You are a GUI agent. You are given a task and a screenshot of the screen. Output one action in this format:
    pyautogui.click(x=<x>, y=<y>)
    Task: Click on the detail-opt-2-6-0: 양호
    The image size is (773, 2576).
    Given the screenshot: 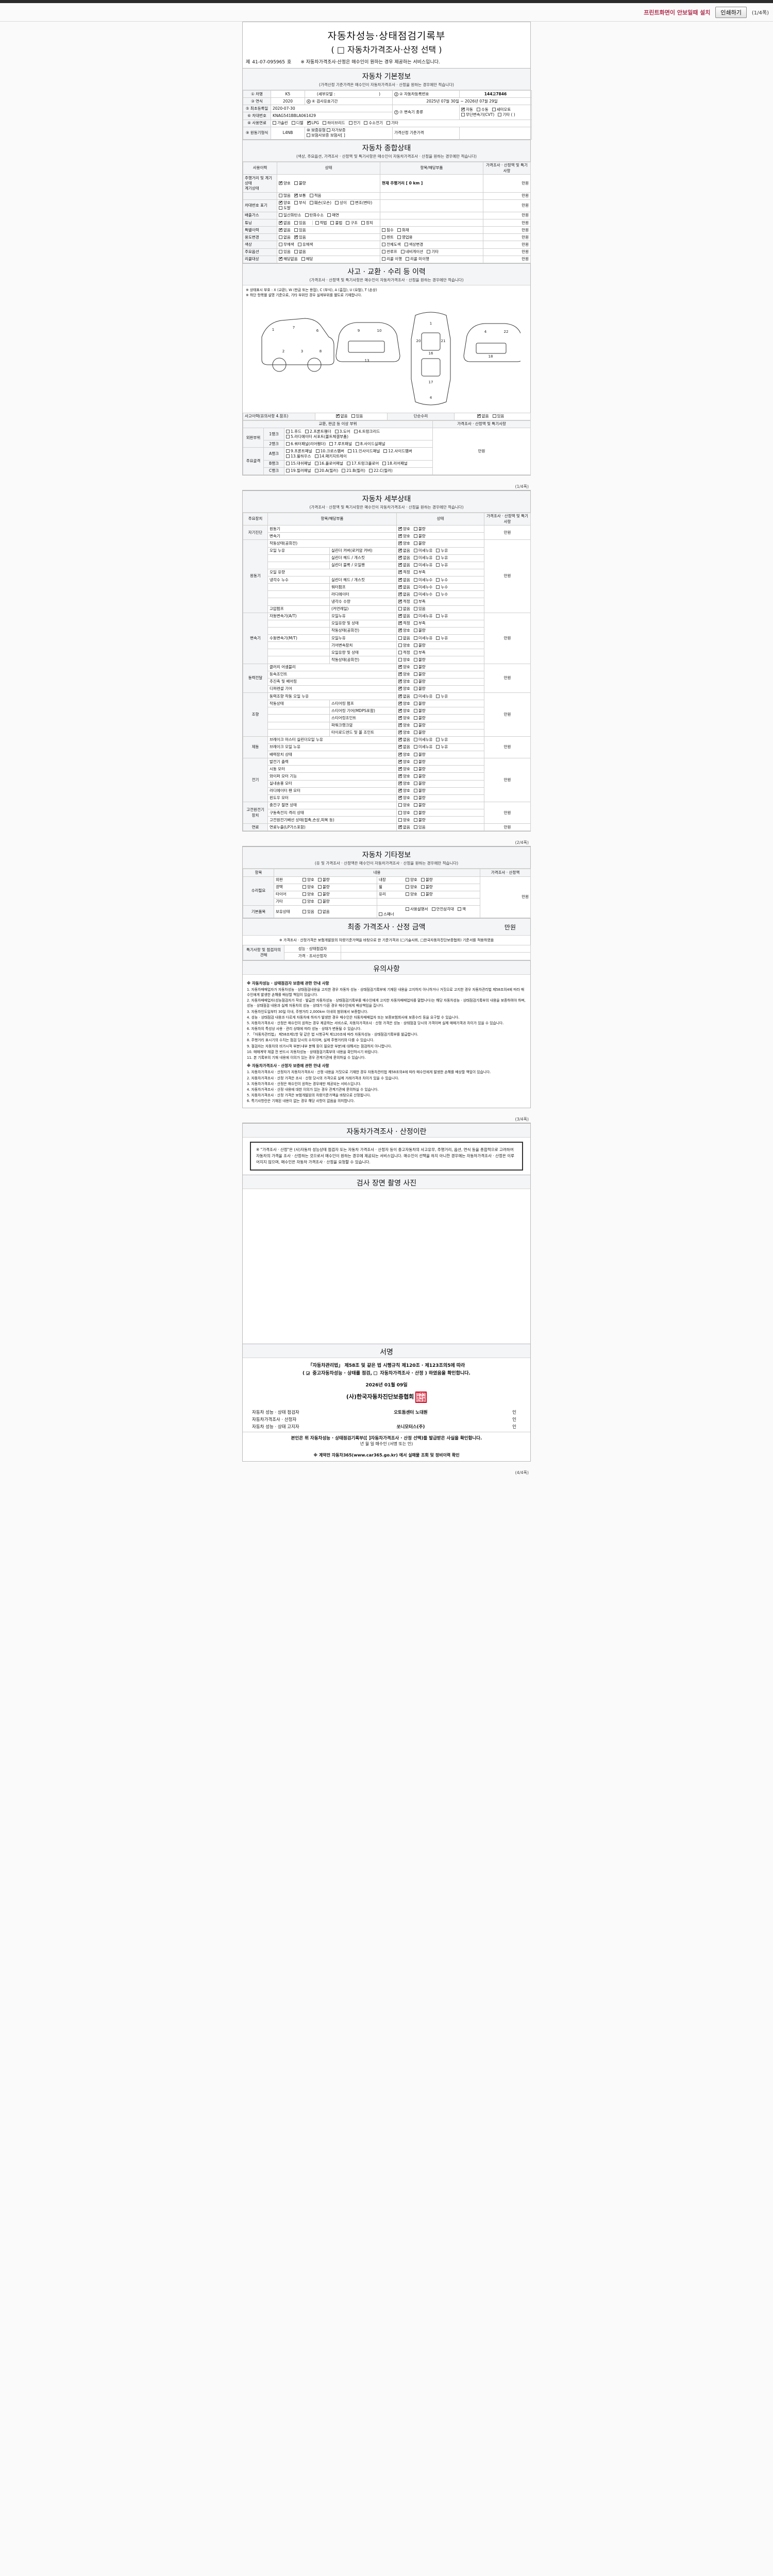 What is the action you would take?
    pyautogui.click(x=404, y=660)
    